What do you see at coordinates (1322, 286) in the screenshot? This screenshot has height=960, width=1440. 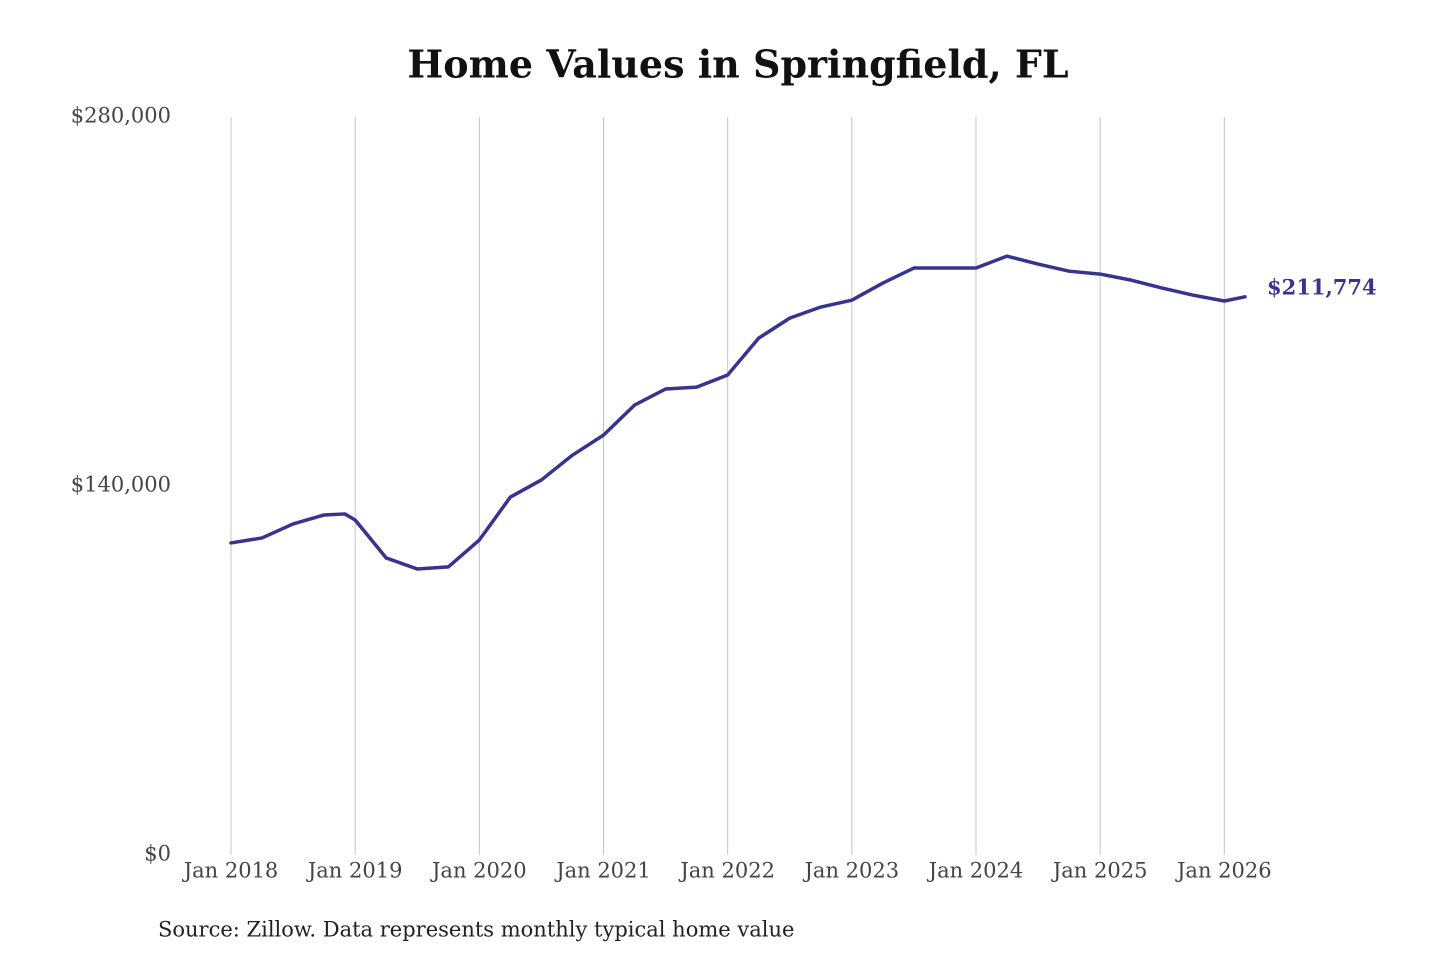 I see `value-label: $211,774` at bounding box center [1322, 286].